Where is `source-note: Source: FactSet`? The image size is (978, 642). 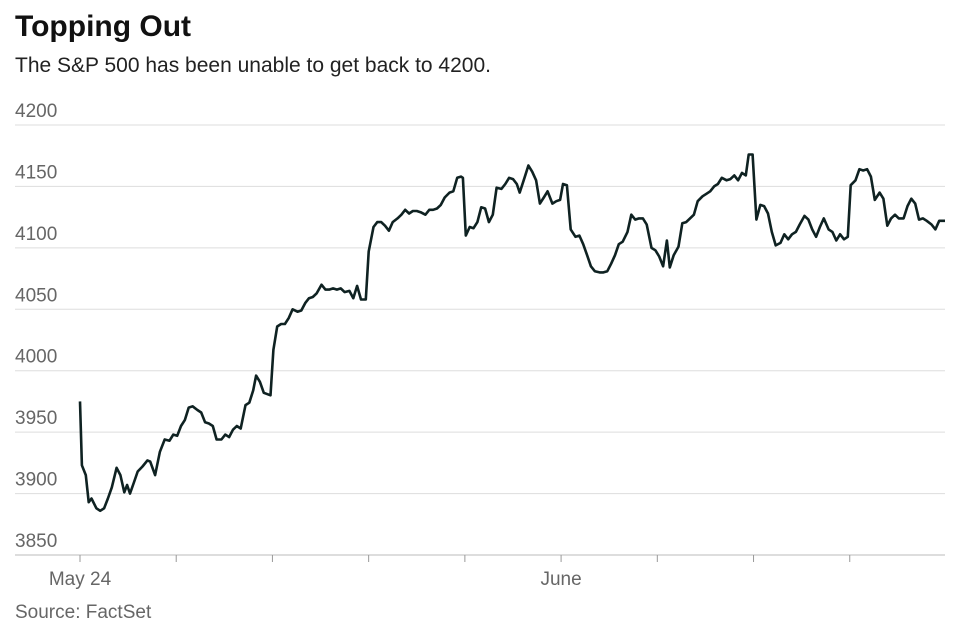
source-note: Source: FactSet is located at coordinates (83, 612).